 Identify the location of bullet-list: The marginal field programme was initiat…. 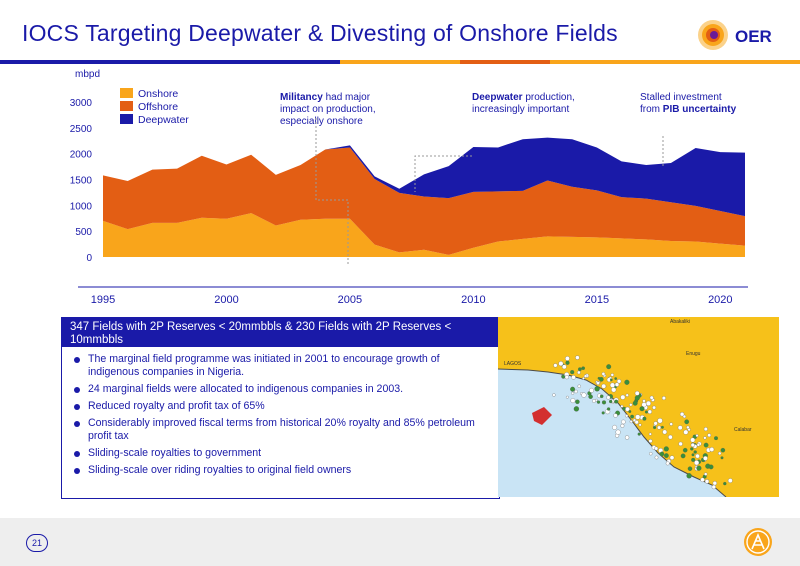
(280, 415).